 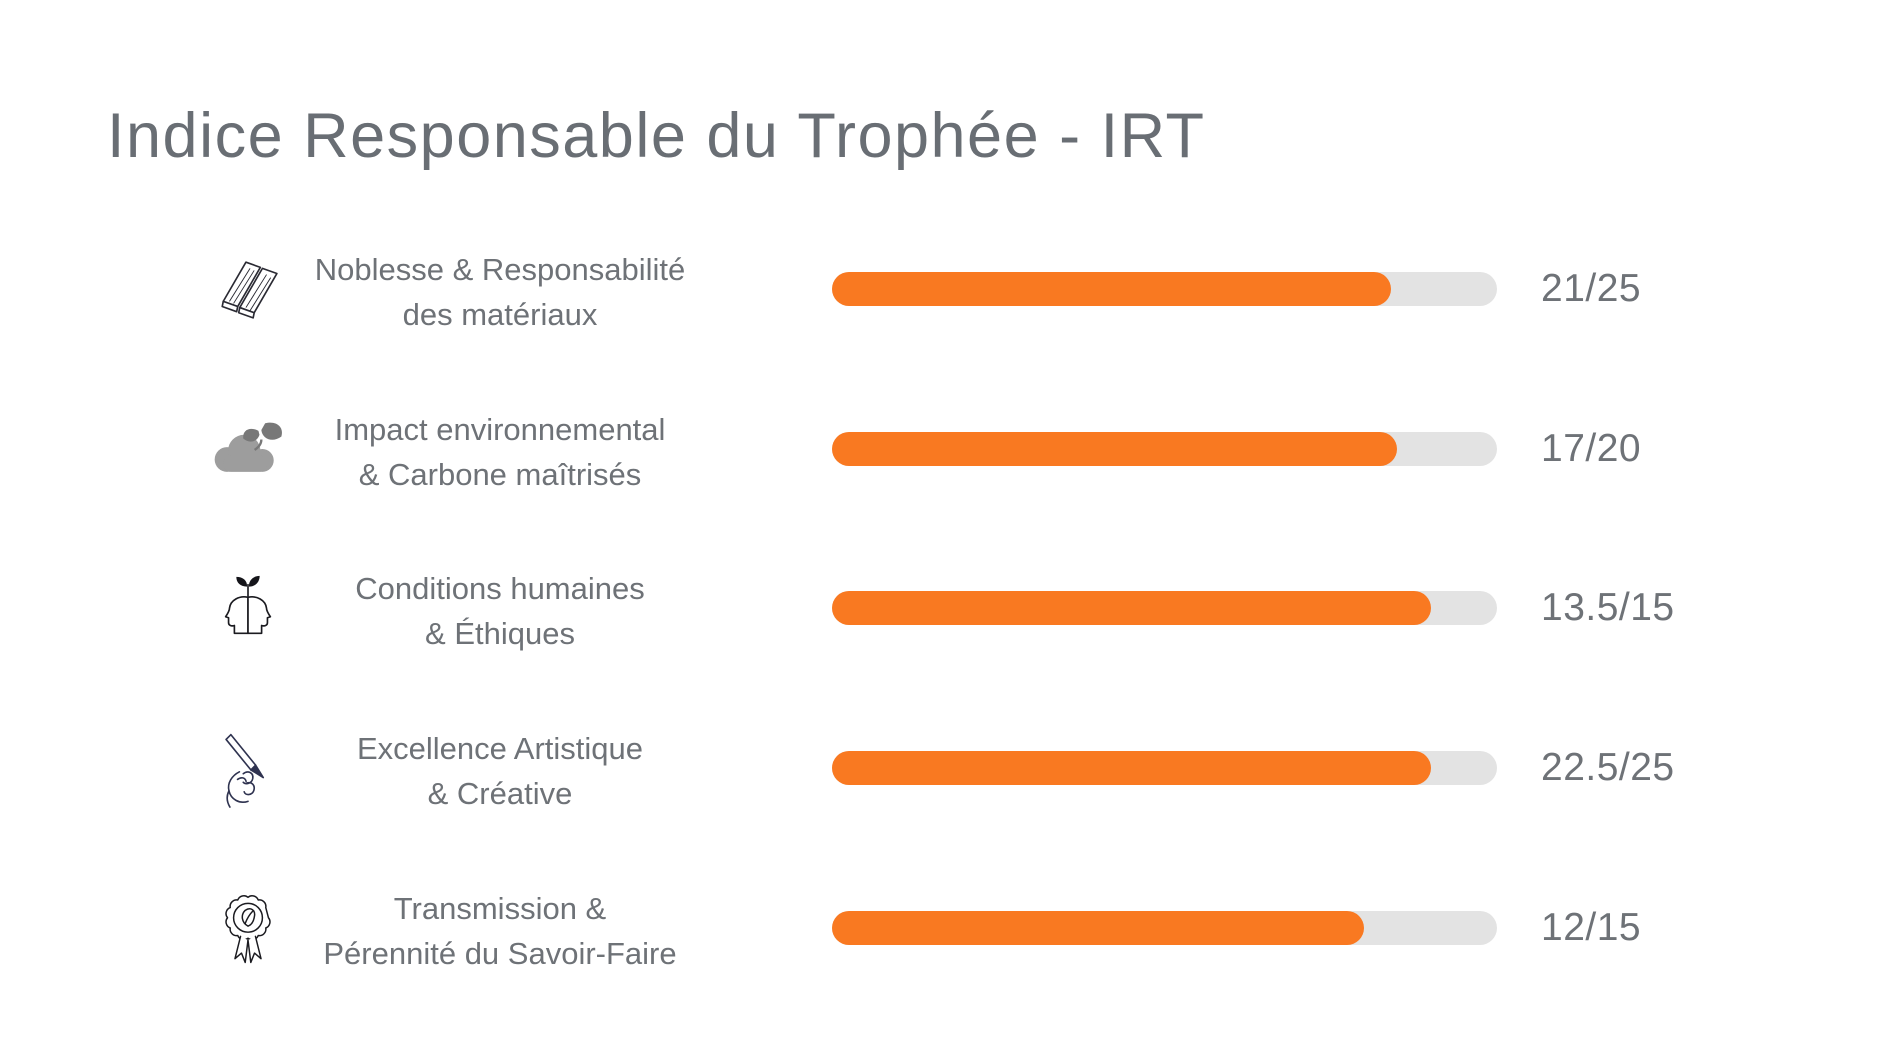 What do you see at coordinates (248, 449) in the screenshot?
I see `cloud-leaves-icon` at bounding box center [248, 449].